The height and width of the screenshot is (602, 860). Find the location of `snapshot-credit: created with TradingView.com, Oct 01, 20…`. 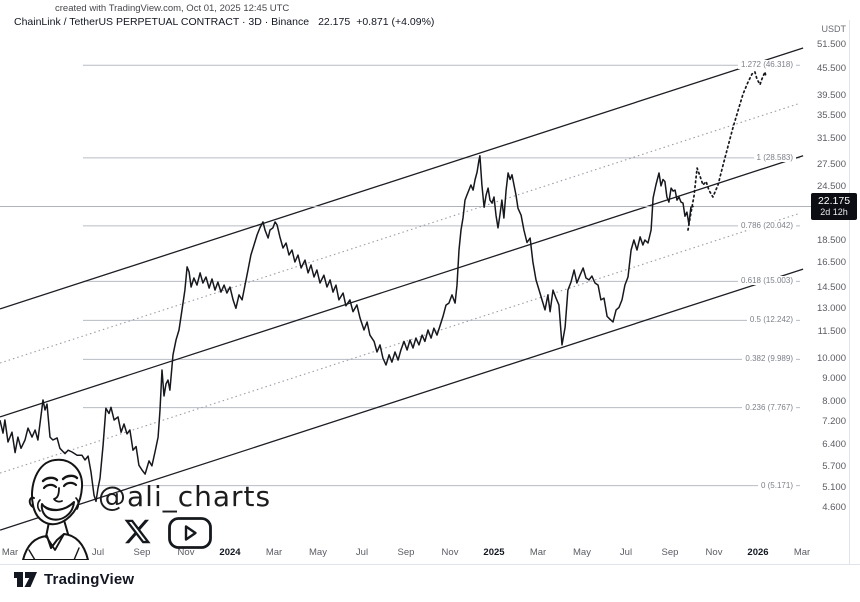

snapshot-credit: created with TradingView.com, Oct 01, 20… is located at coordinates (172, 8).